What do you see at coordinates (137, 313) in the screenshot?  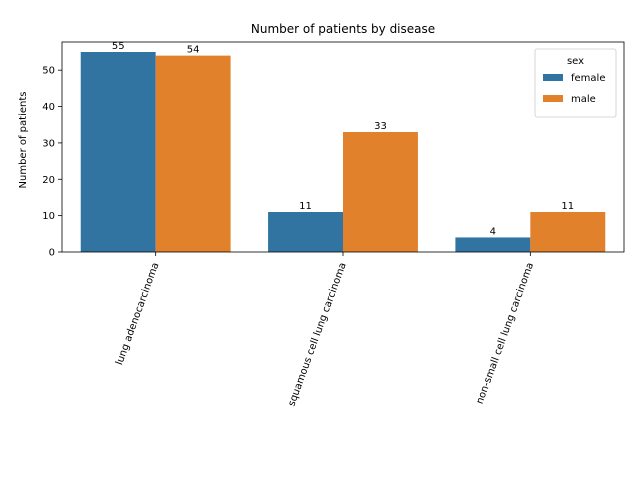 I see `x-tick-label: lung adenocarcinoma` at bounding box center [137, 313].